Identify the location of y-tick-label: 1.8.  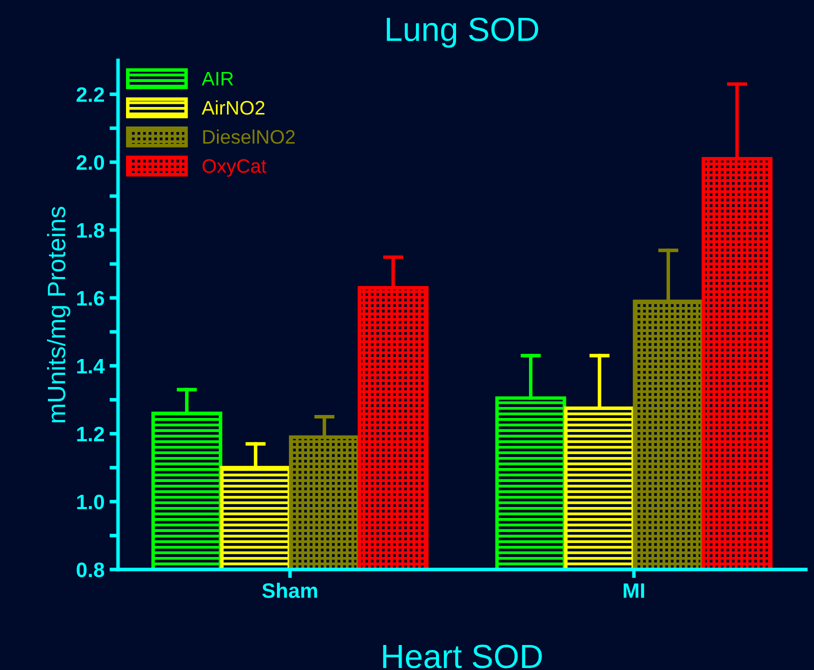
(90, 230).